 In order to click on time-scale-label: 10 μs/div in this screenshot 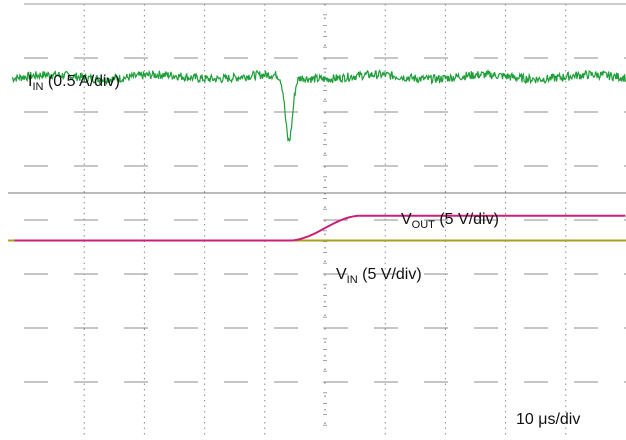, I will do `click(548, 419)`.